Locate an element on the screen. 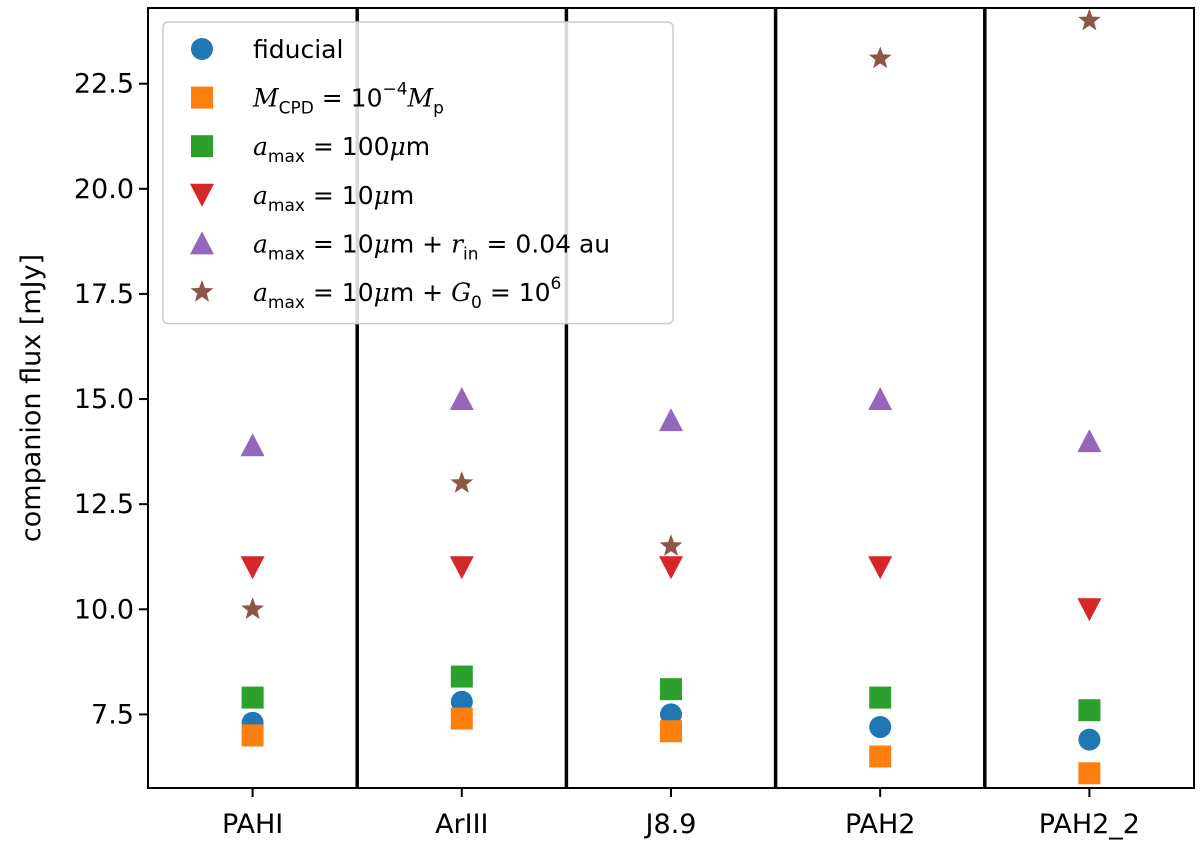 This screenshot has height=850, width=1200. y-tick-label: 15.0 is located at coordinates (104, 399).